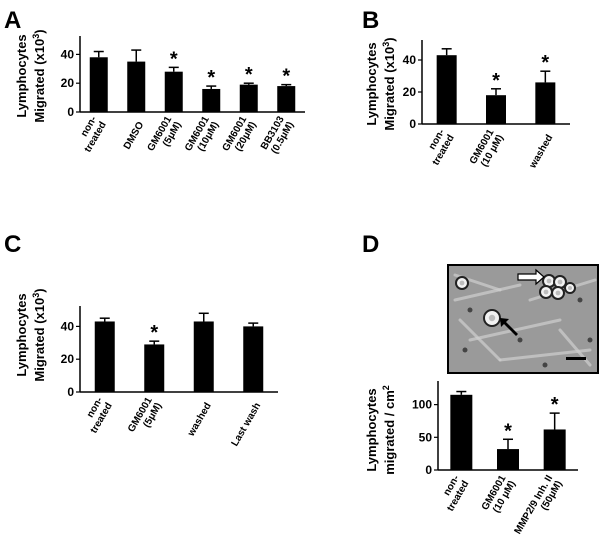  What do you see at coordinates (422, 405) in the screenshot?
I see `panel-d-ytick-label: 100` at bounding box center [422, 405].